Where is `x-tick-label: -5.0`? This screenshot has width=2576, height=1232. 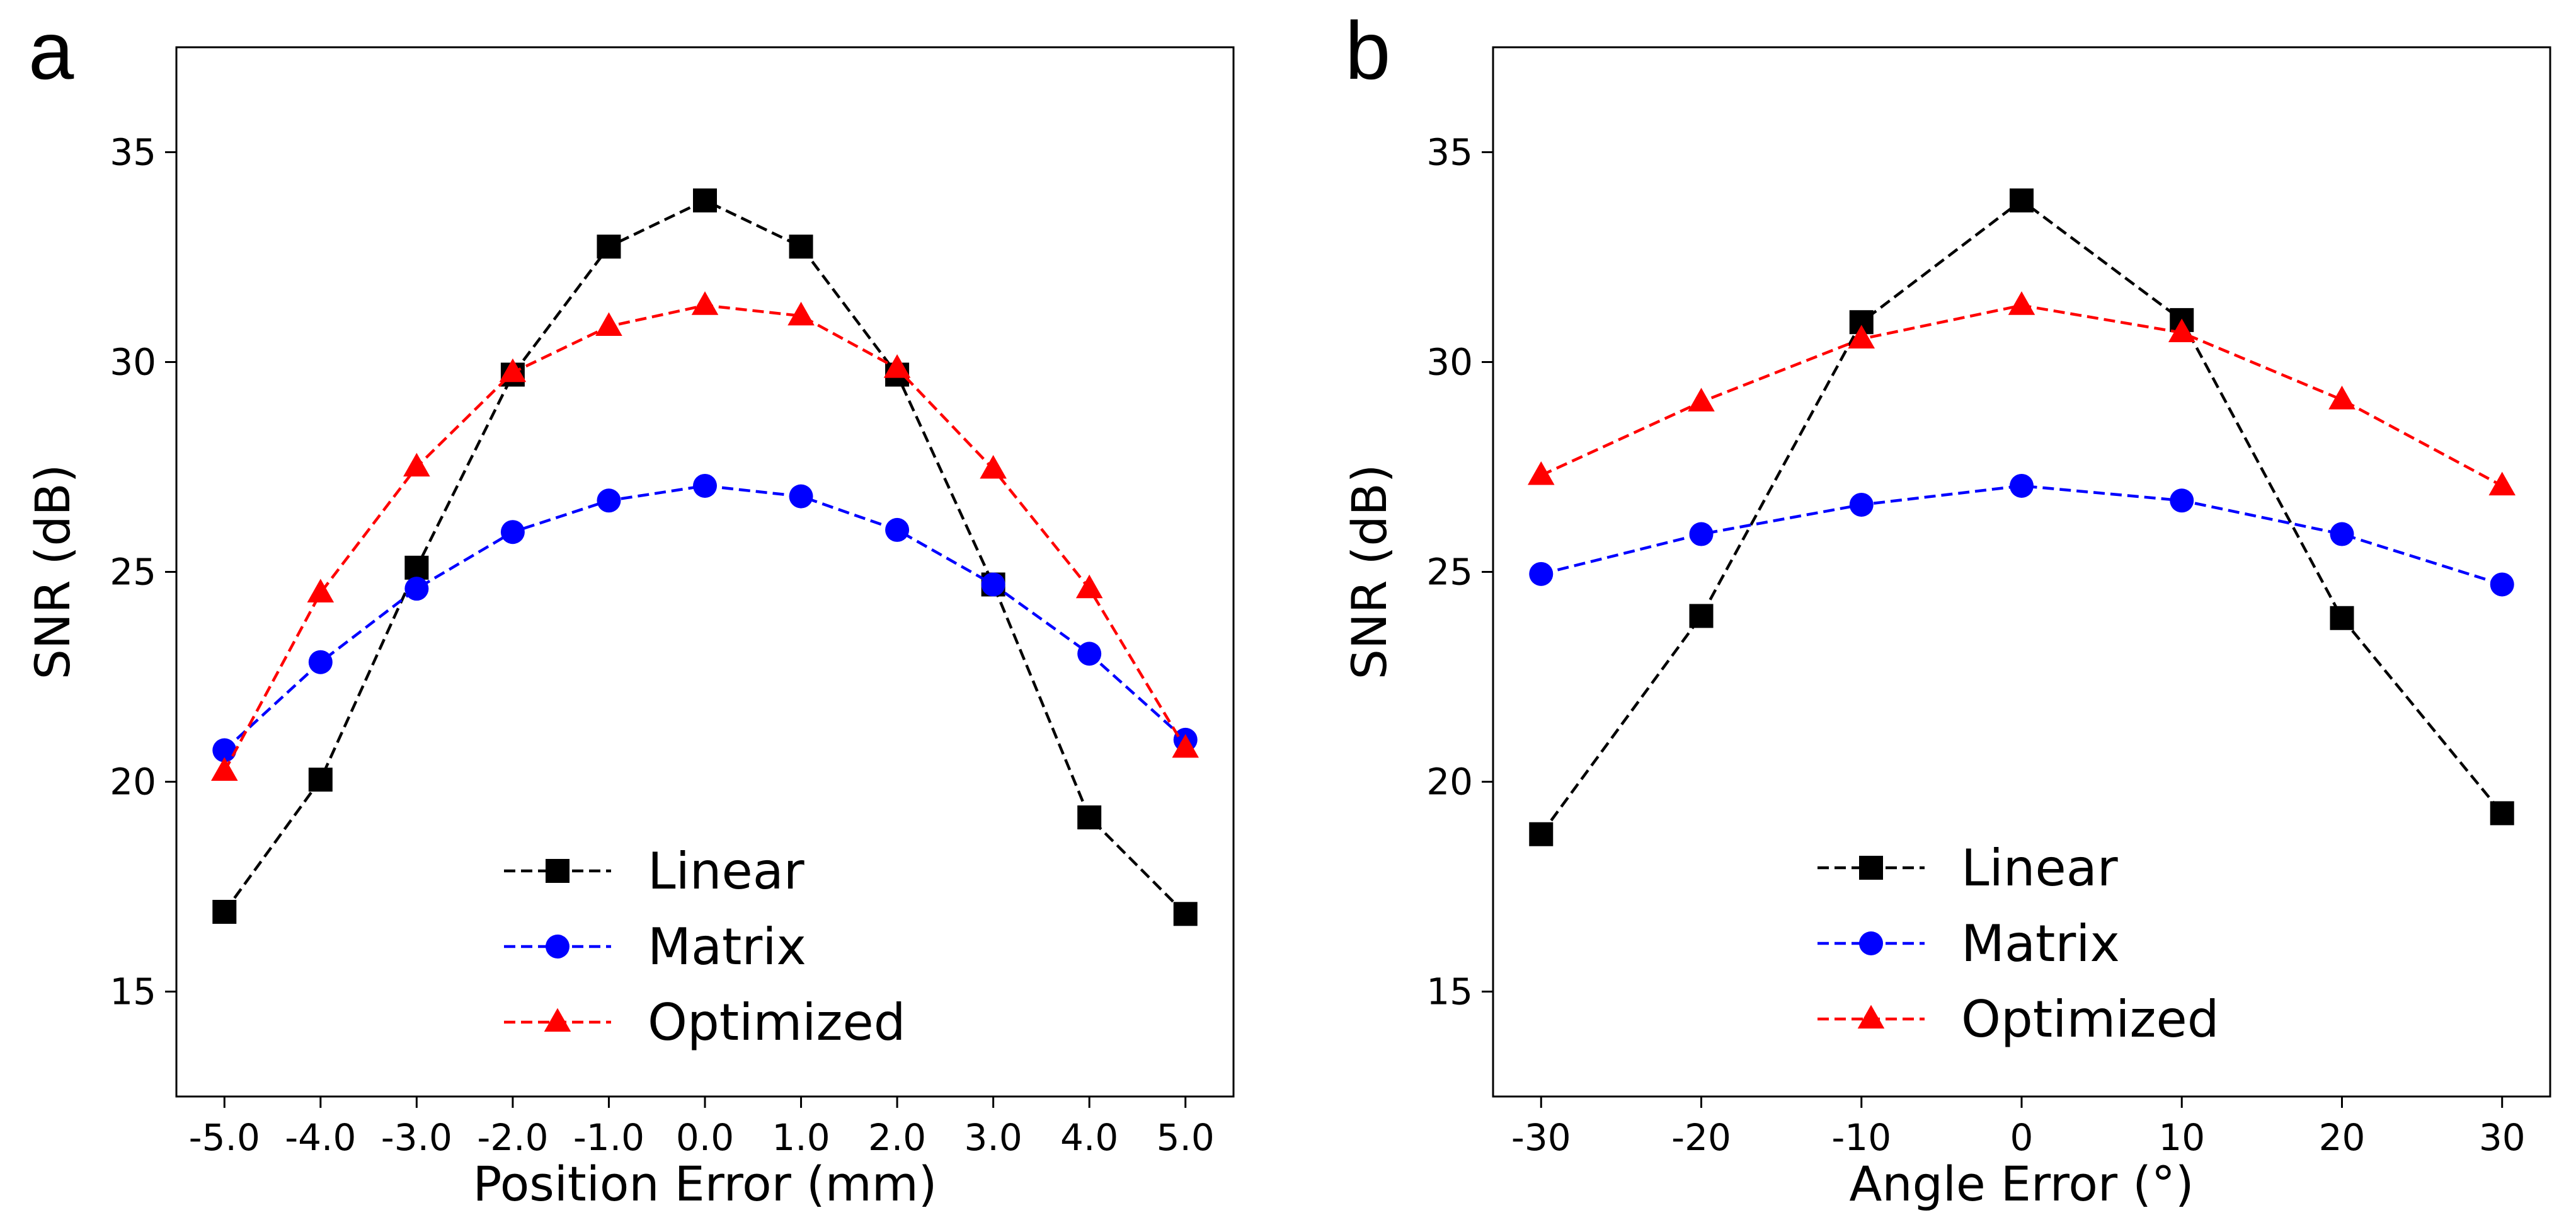 x-tick-label: -5.0 is located at coordinates (224, 1137).